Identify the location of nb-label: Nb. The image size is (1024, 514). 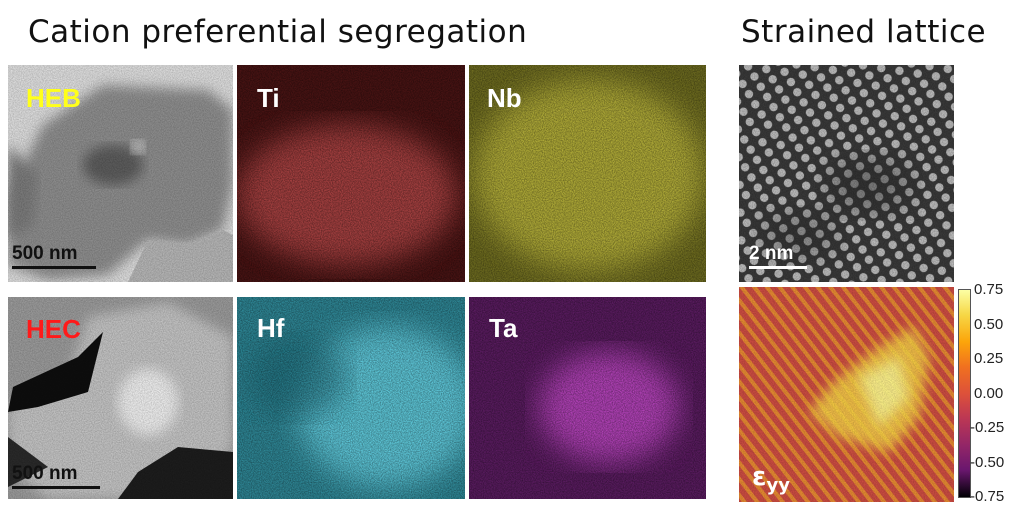
(504, 98).